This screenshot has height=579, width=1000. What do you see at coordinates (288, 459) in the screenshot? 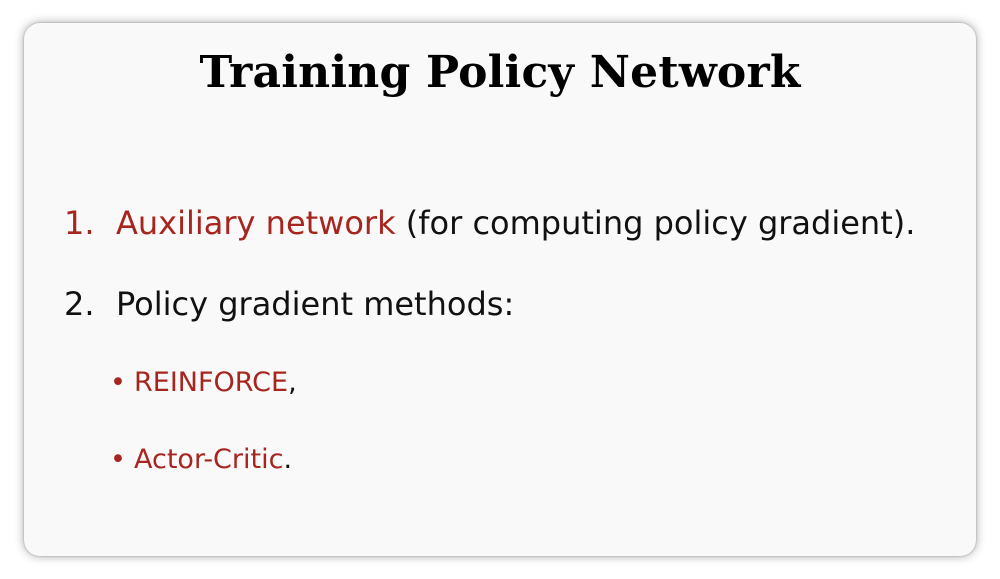
I see `actor-critic-punct: .` at bounding box center [288, 459].